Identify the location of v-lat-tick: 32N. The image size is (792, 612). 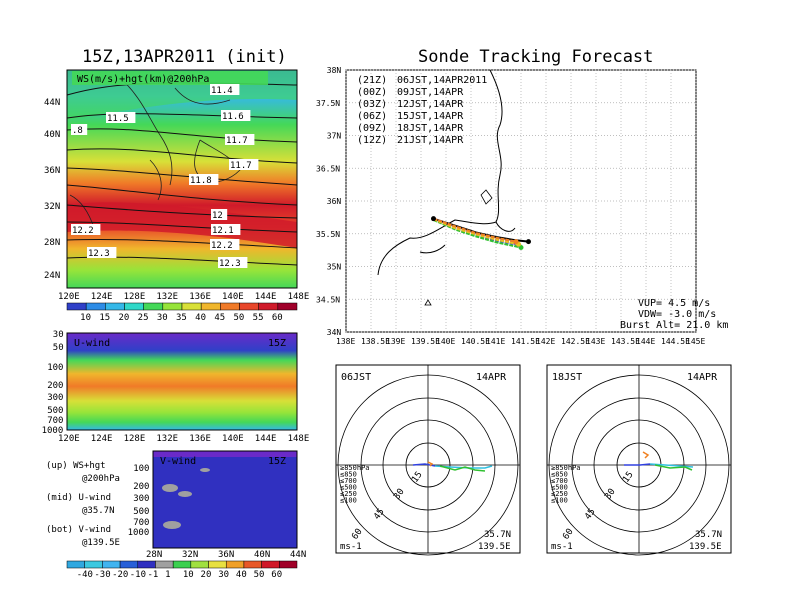
(190, 555).